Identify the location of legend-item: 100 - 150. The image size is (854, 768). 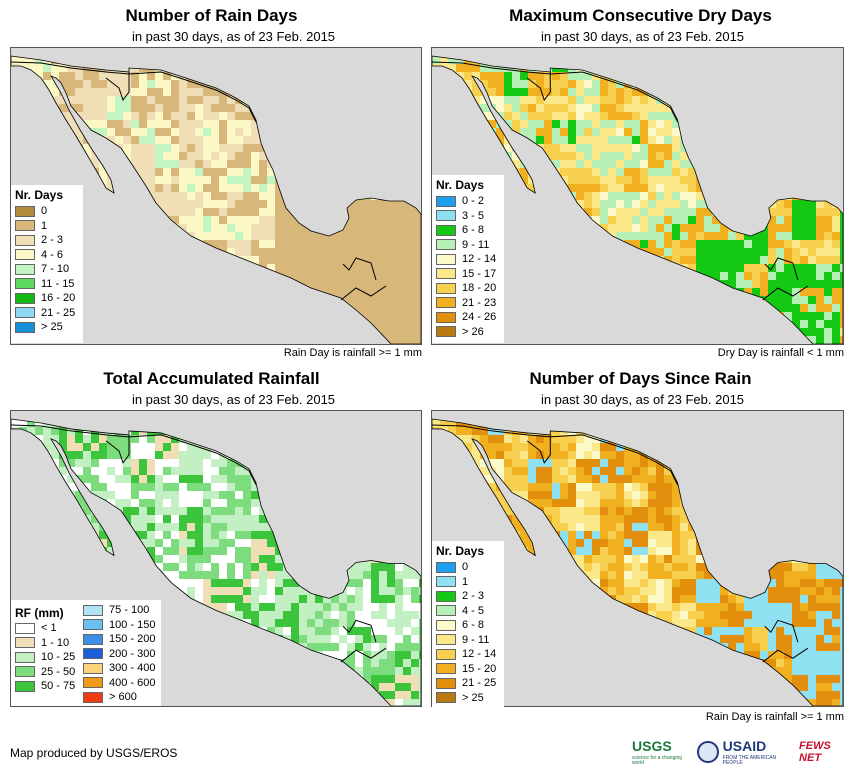
(119, 625).